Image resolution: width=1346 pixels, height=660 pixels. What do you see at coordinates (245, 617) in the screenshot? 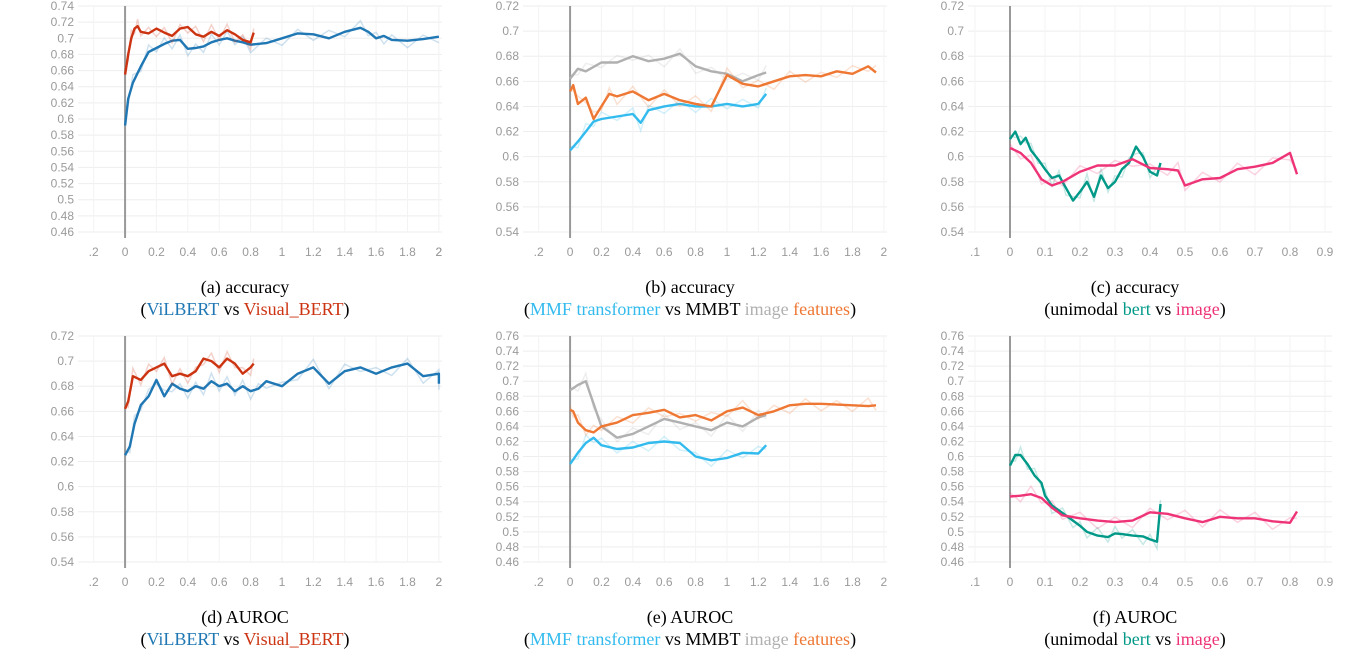
I see `chart-caption-d: (d) AUROC` at bounding box center [245, 617].